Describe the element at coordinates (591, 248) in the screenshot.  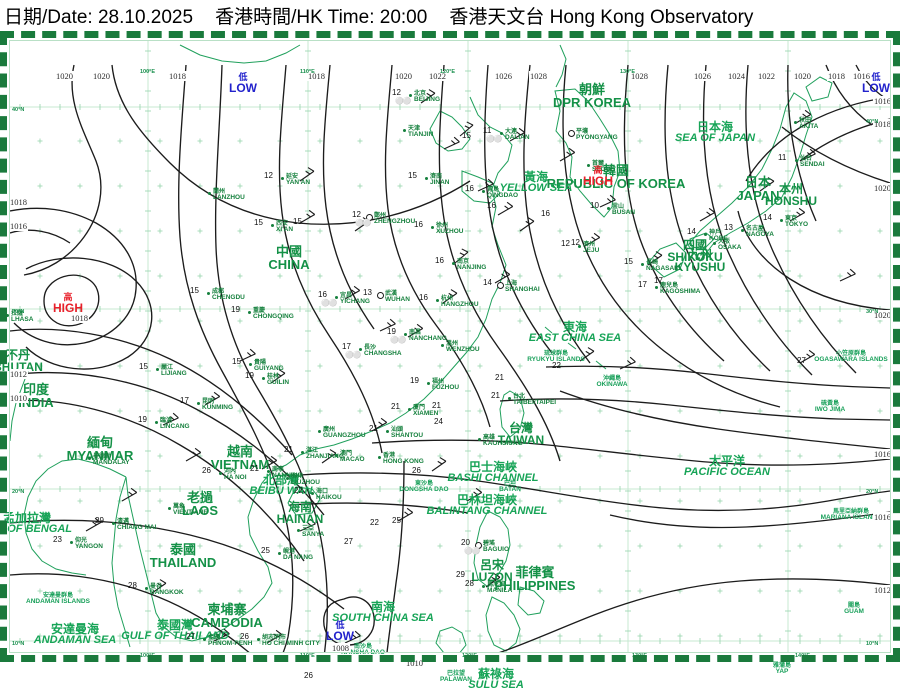
I see `station-label: 濟州 JEJU` at that location.